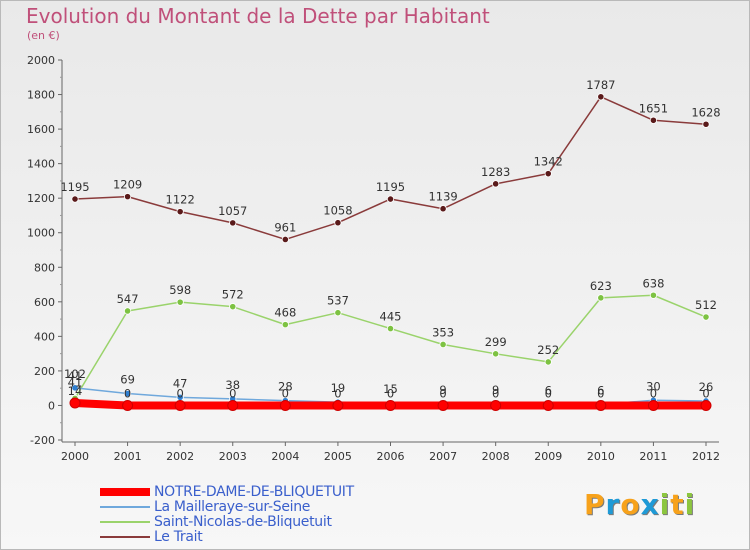 The height and width of the screenshot is (550, 750). I want to click on data-label: 1139, so click(442, 197).